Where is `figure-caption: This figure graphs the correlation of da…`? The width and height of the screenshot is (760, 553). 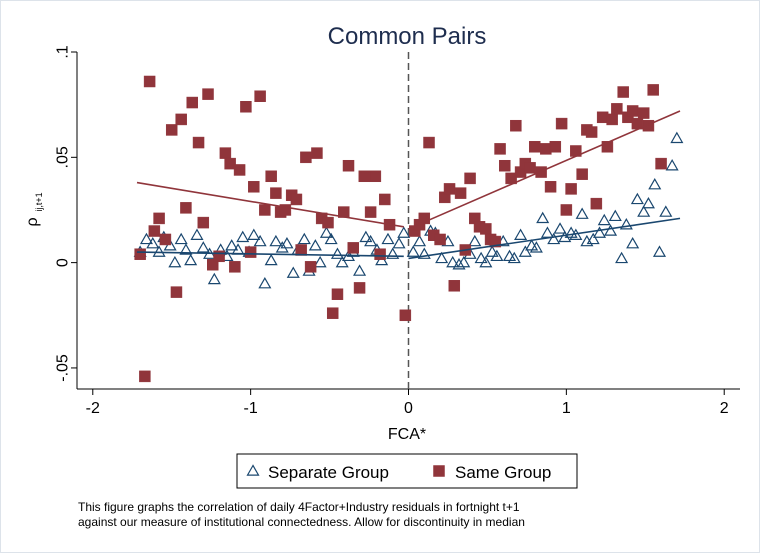 figure-caption: This figure graphs the correlation of da… is located at coordinates (408, 515).